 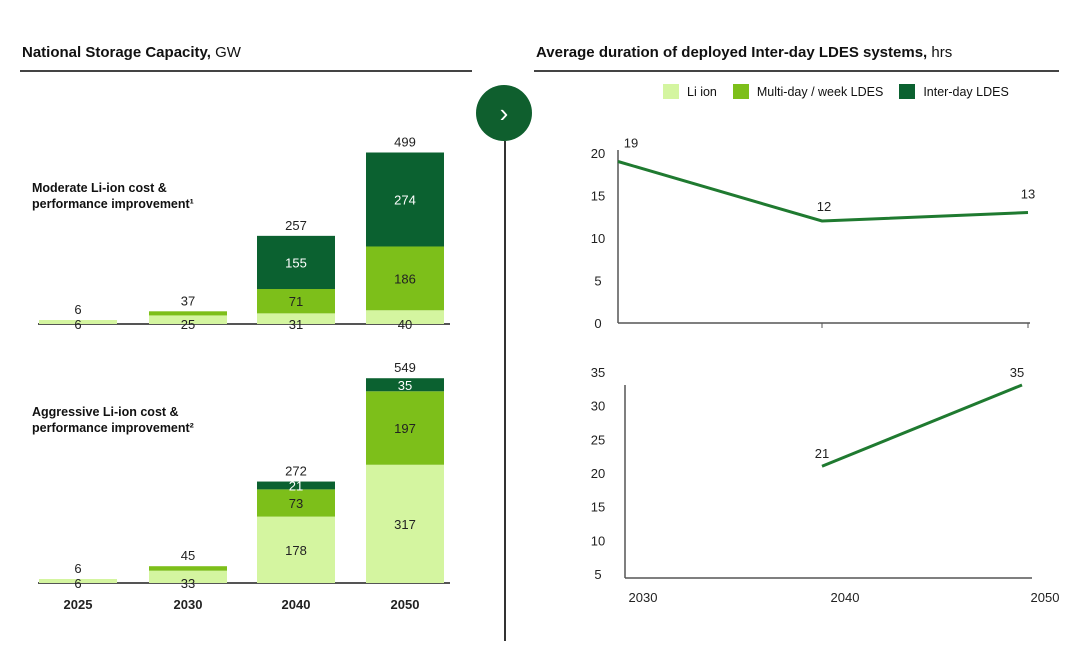 I want to click on total-label: 549, so click(x=405, y=367).